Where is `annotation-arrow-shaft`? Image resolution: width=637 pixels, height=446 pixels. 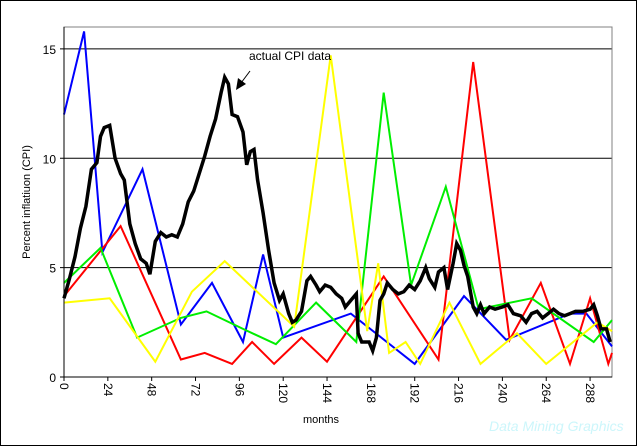 annotation-arrow-shaft is located at coordinates (245, 77).